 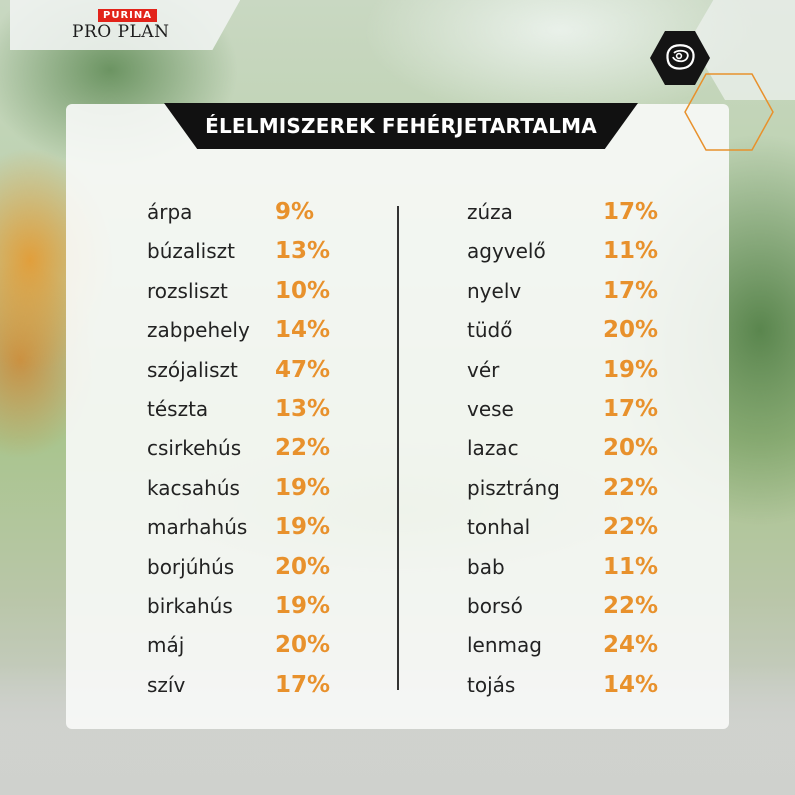 What do you see at coordinates (178, 409) in the screenshot?
I see `food-name: tészta` at bounding box center [178, 409].